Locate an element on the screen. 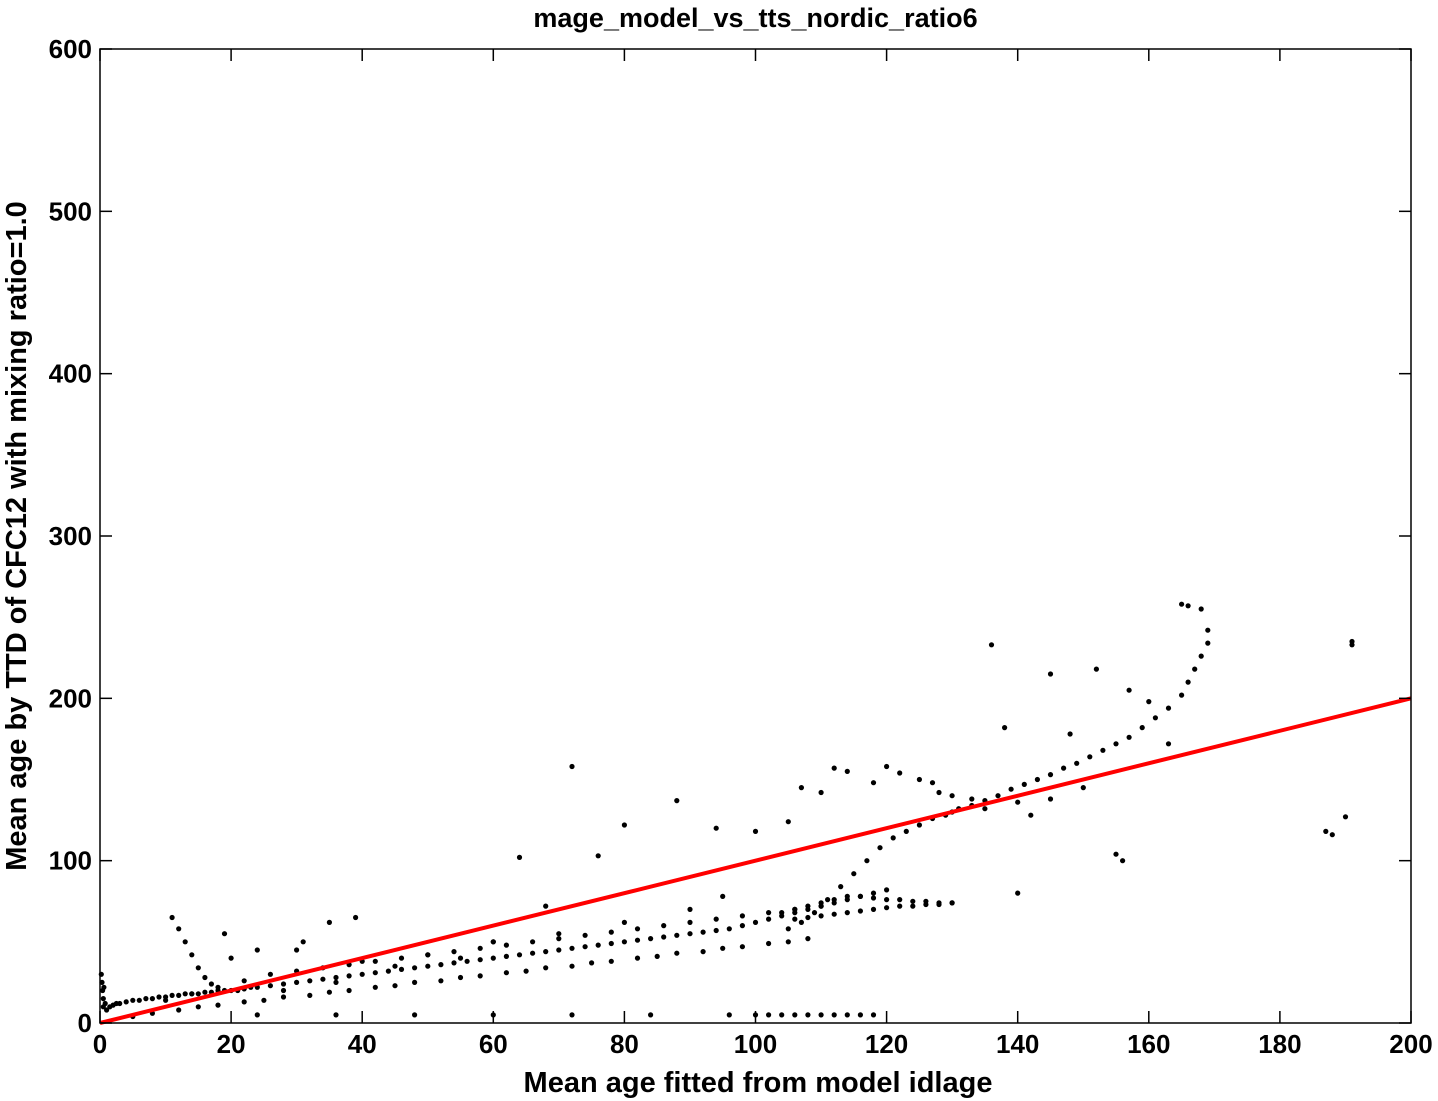  y-tick-label: 500 is located at coordinates (70, 211).